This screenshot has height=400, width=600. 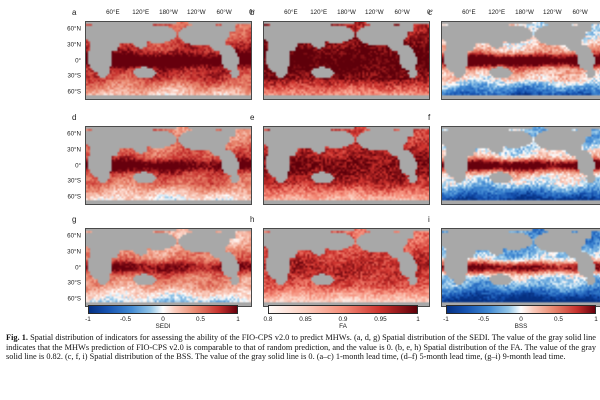 I want to click on lon-tick-b-2: 180°W, so click(x=346, y=12).